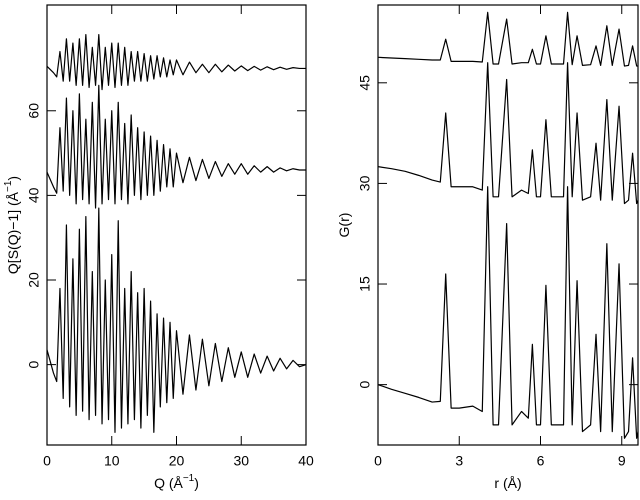 This screenshot has height=500, width=640. What do you see at coordinates (34, 195) in the screenshot?
I see `y-tick-label: 40` at bounding box center [34, 195].